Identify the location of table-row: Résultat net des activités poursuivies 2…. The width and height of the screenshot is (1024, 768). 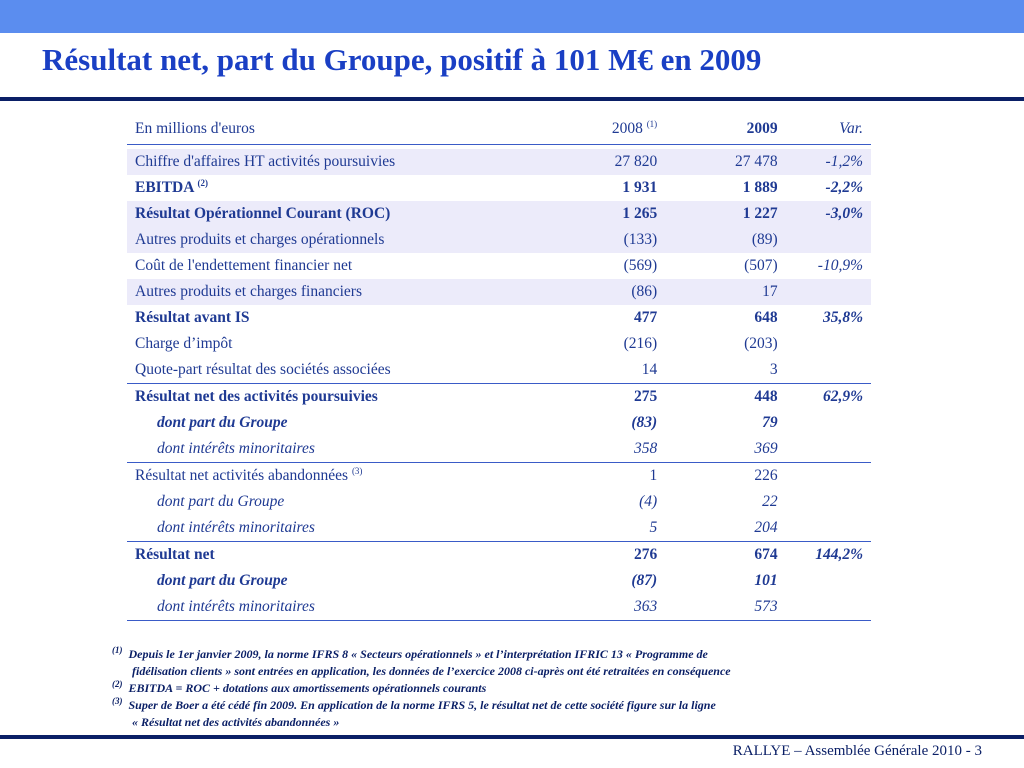
(499, 396).